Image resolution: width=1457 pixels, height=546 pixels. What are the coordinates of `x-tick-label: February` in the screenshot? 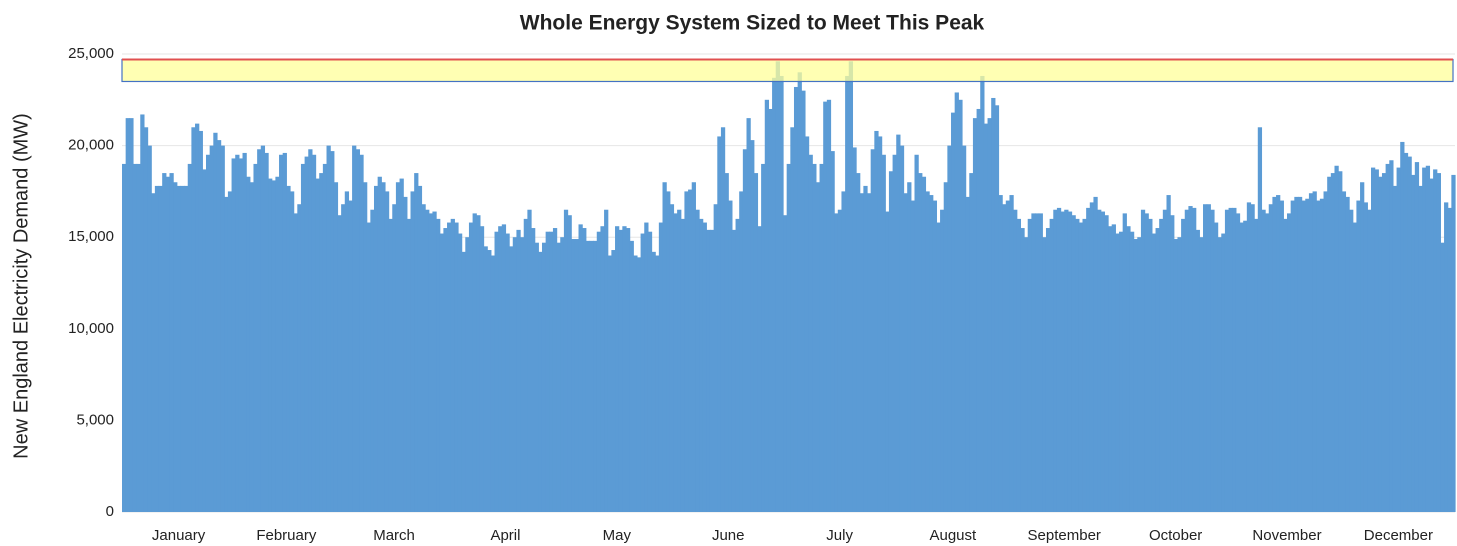 It's located at (286, 535).